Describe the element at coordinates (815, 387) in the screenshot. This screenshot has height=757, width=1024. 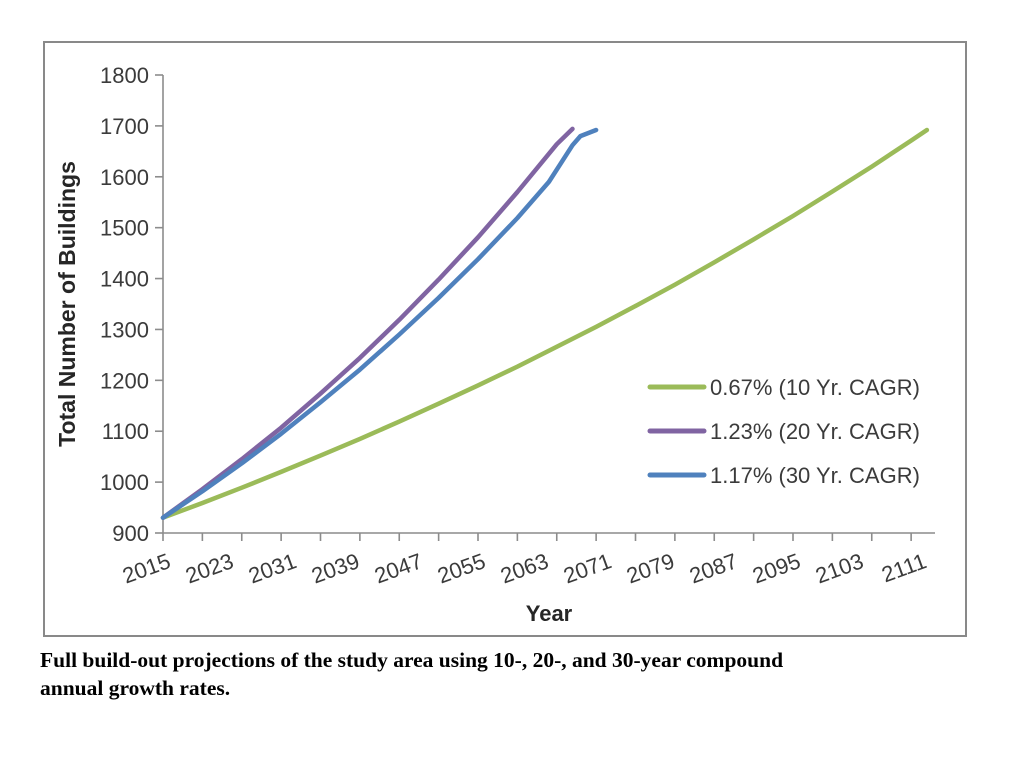
I see `legend-label-cagr-10yr: 0.67% (10 Yr. CAGR)` at that location.